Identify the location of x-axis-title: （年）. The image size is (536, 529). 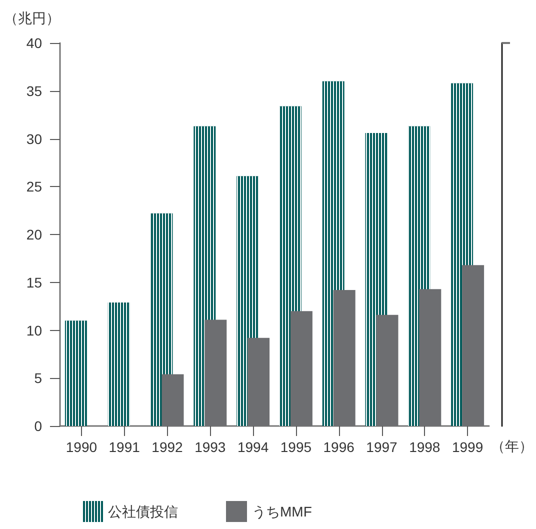
(512, 446).